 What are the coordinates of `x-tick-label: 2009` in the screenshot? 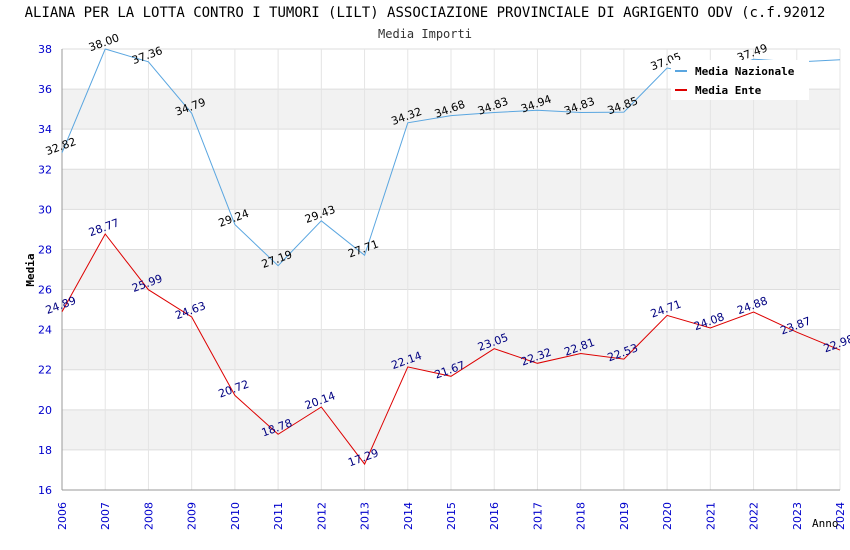 It's located at (192, 516).